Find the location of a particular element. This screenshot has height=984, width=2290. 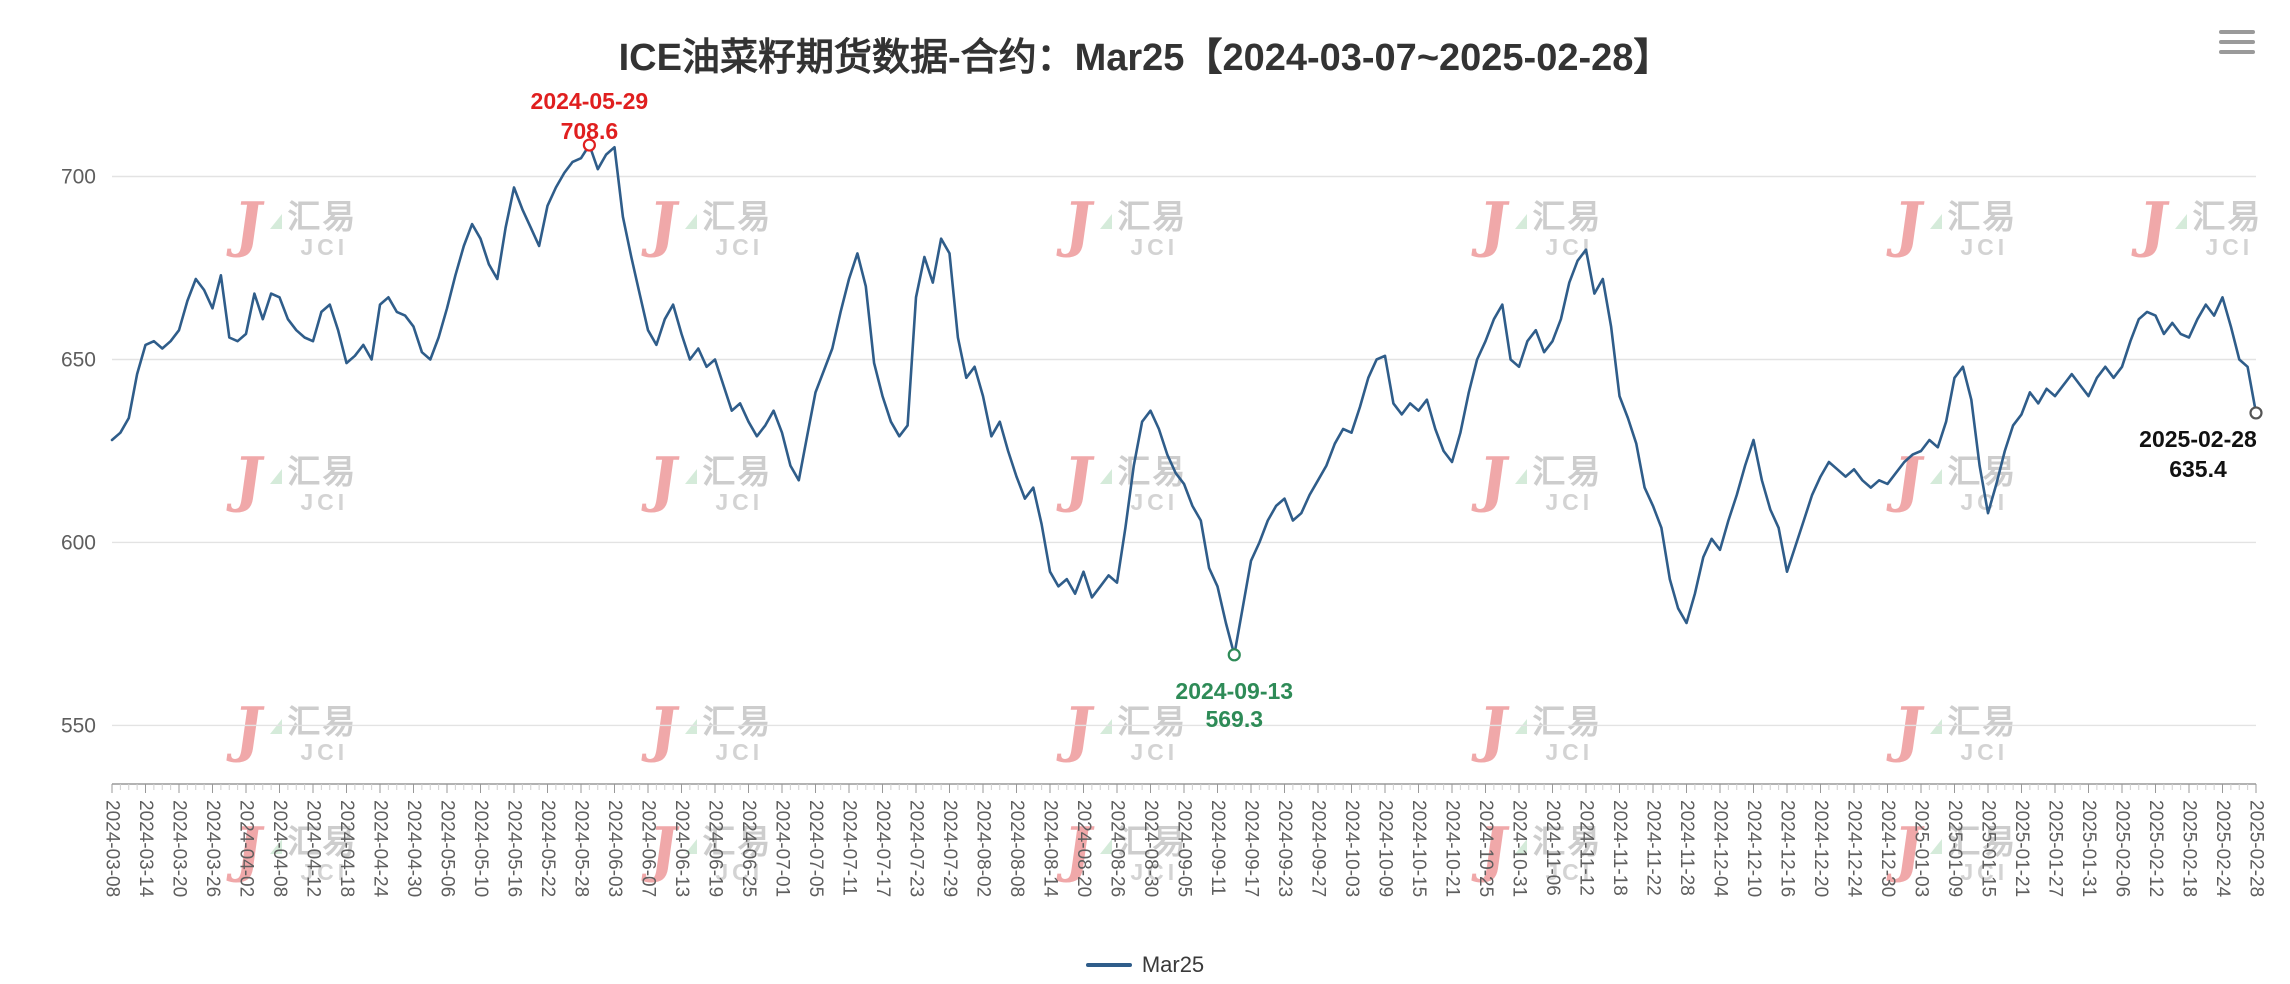

x-axis-label: 2024-12-24 is located at coordinates (1854, 849).